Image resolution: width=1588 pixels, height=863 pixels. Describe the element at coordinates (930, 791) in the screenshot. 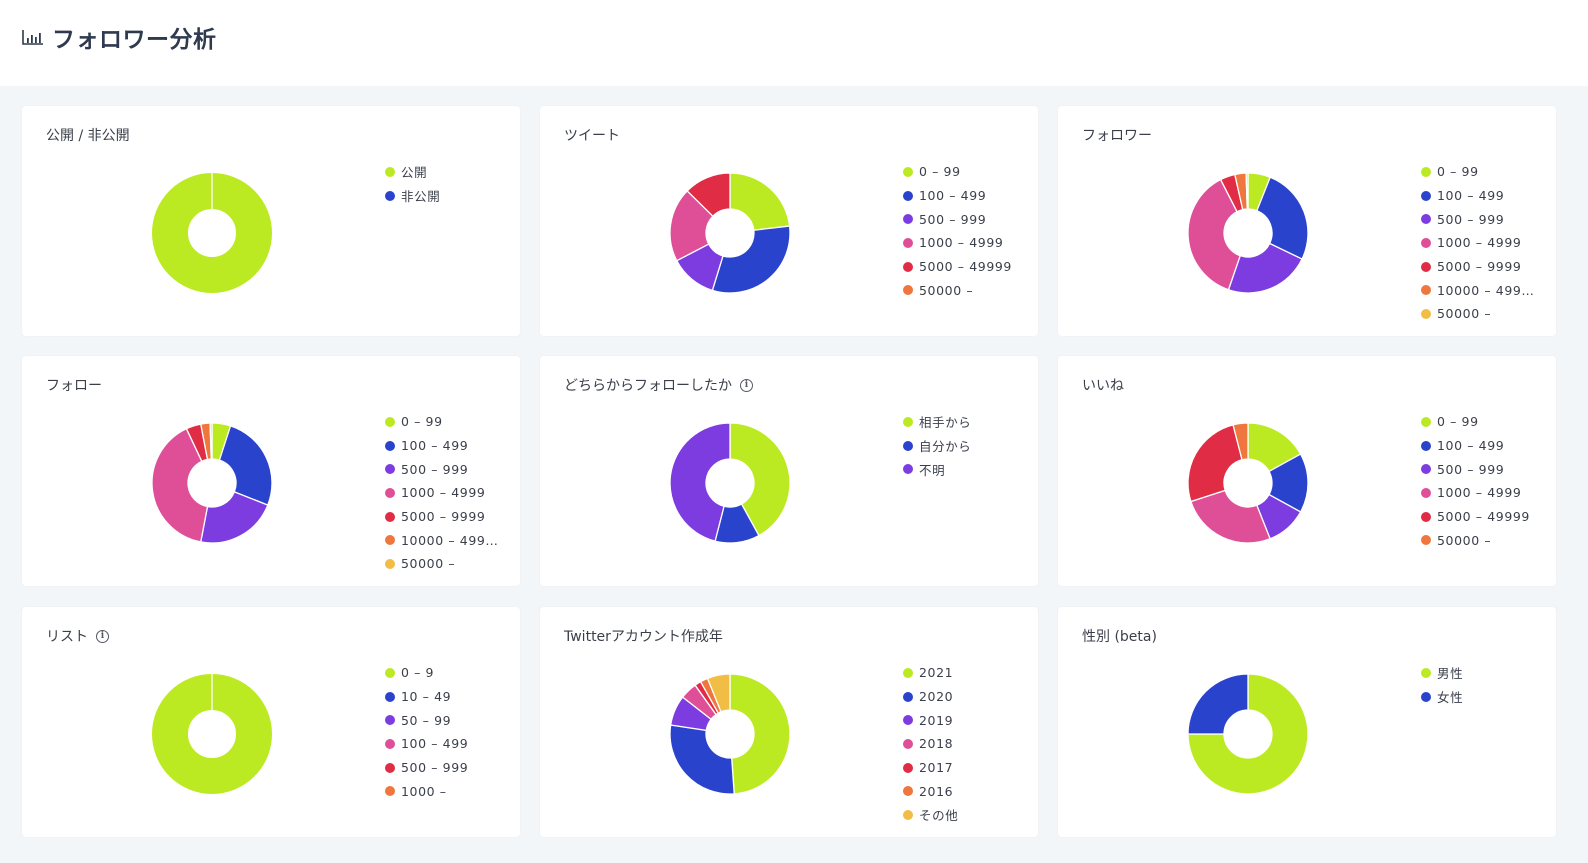

I see `legend-item: 2016` at that location.